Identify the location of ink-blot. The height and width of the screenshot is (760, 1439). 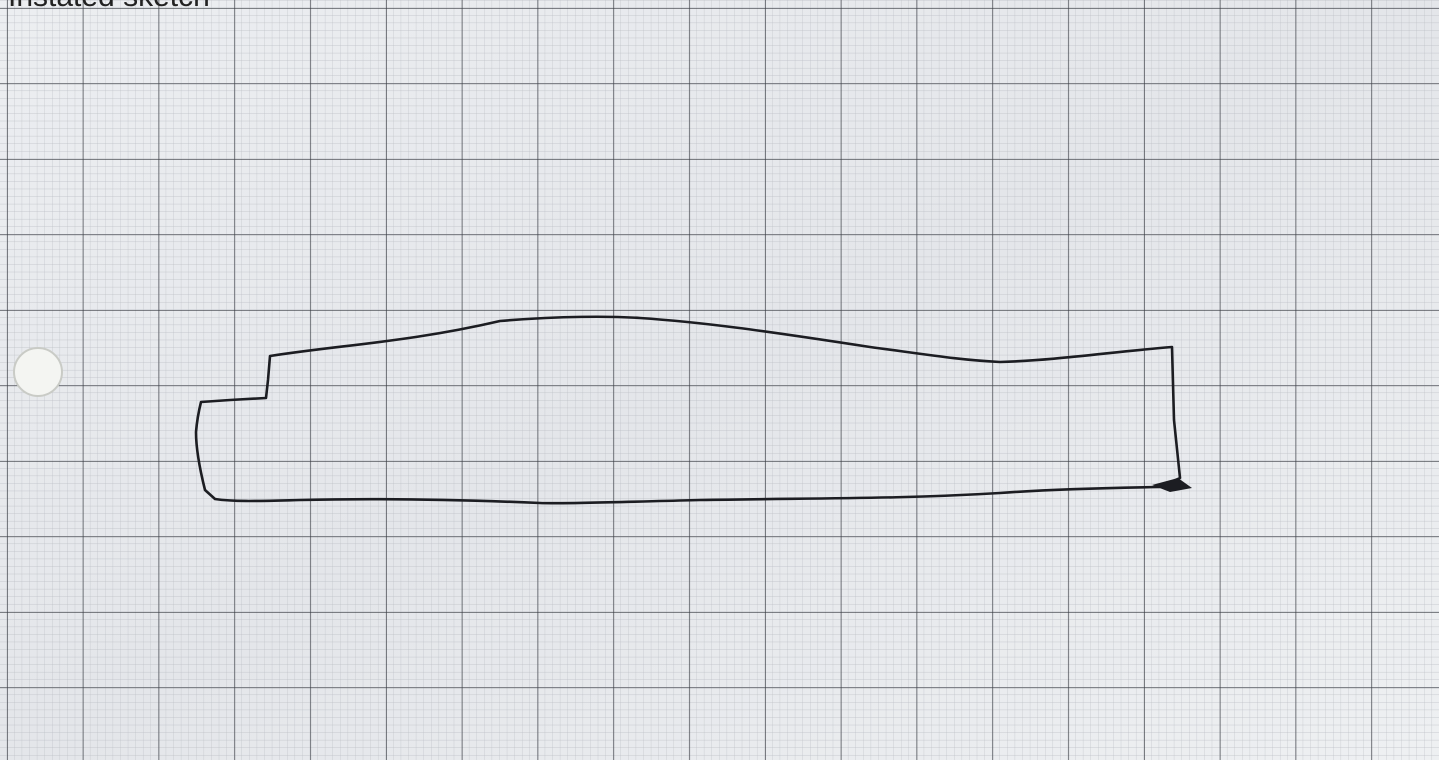
(1172, 485).